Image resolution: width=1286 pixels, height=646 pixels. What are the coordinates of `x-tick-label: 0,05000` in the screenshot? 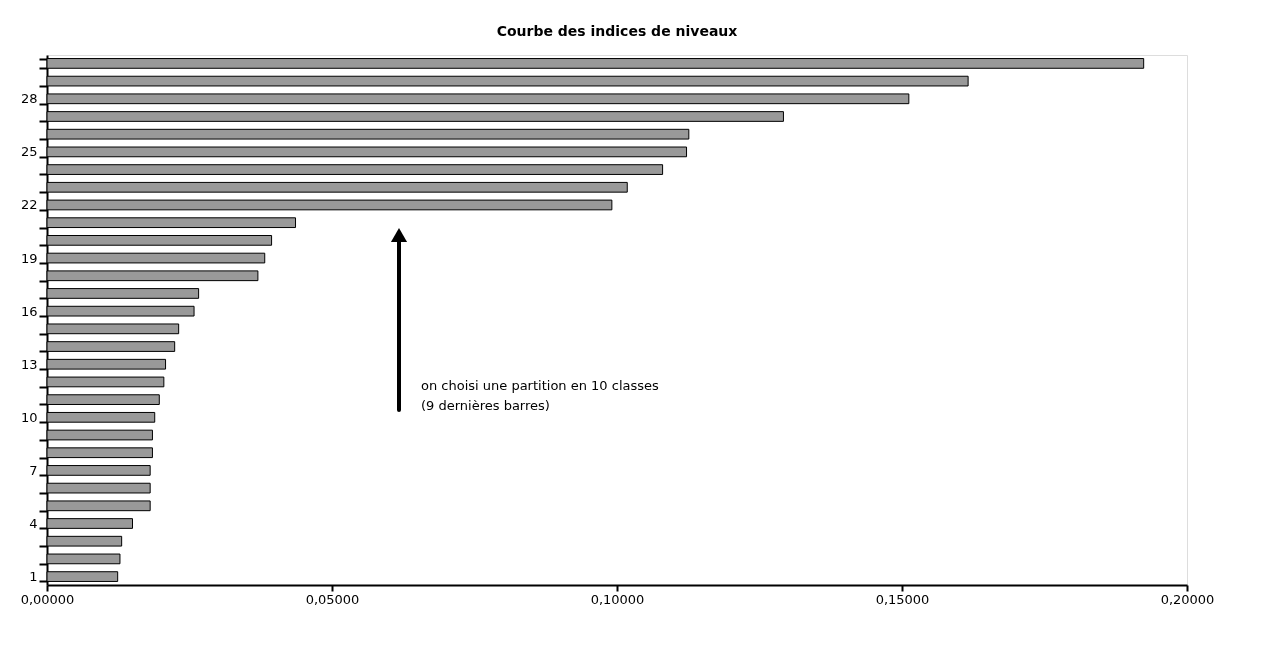 It's located at (332, 599).